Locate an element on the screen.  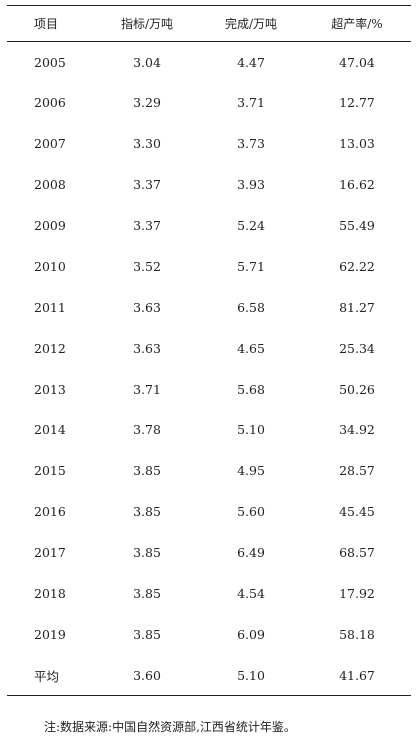
row-completed-cell: 5.60 is located at coordinates (251, 512).